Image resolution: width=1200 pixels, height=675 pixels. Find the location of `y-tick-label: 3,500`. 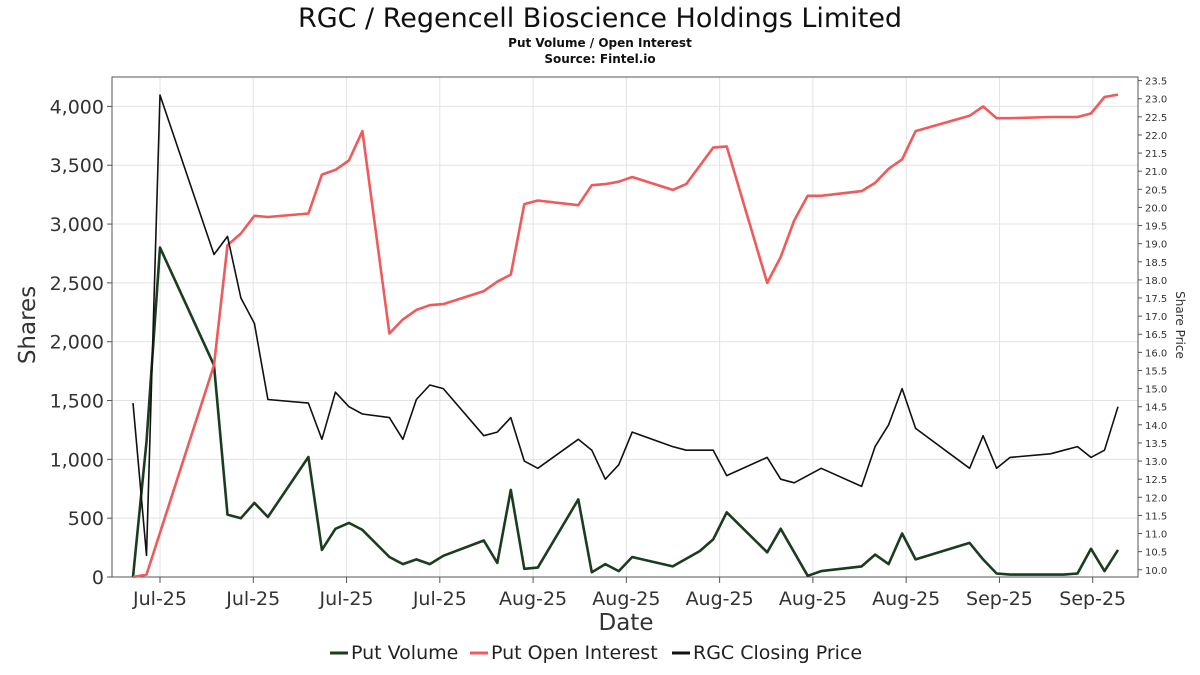

y-tick-label: 3,500 is located at coordinates (77, 166).